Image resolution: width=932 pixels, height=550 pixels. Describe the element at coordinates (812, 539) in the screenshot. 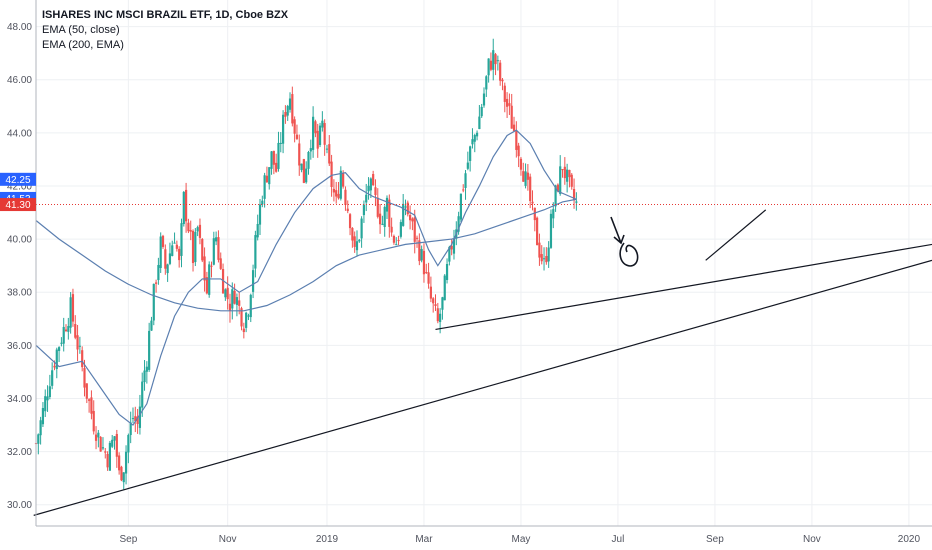

I see `x-tick-label: Nov` at that location.